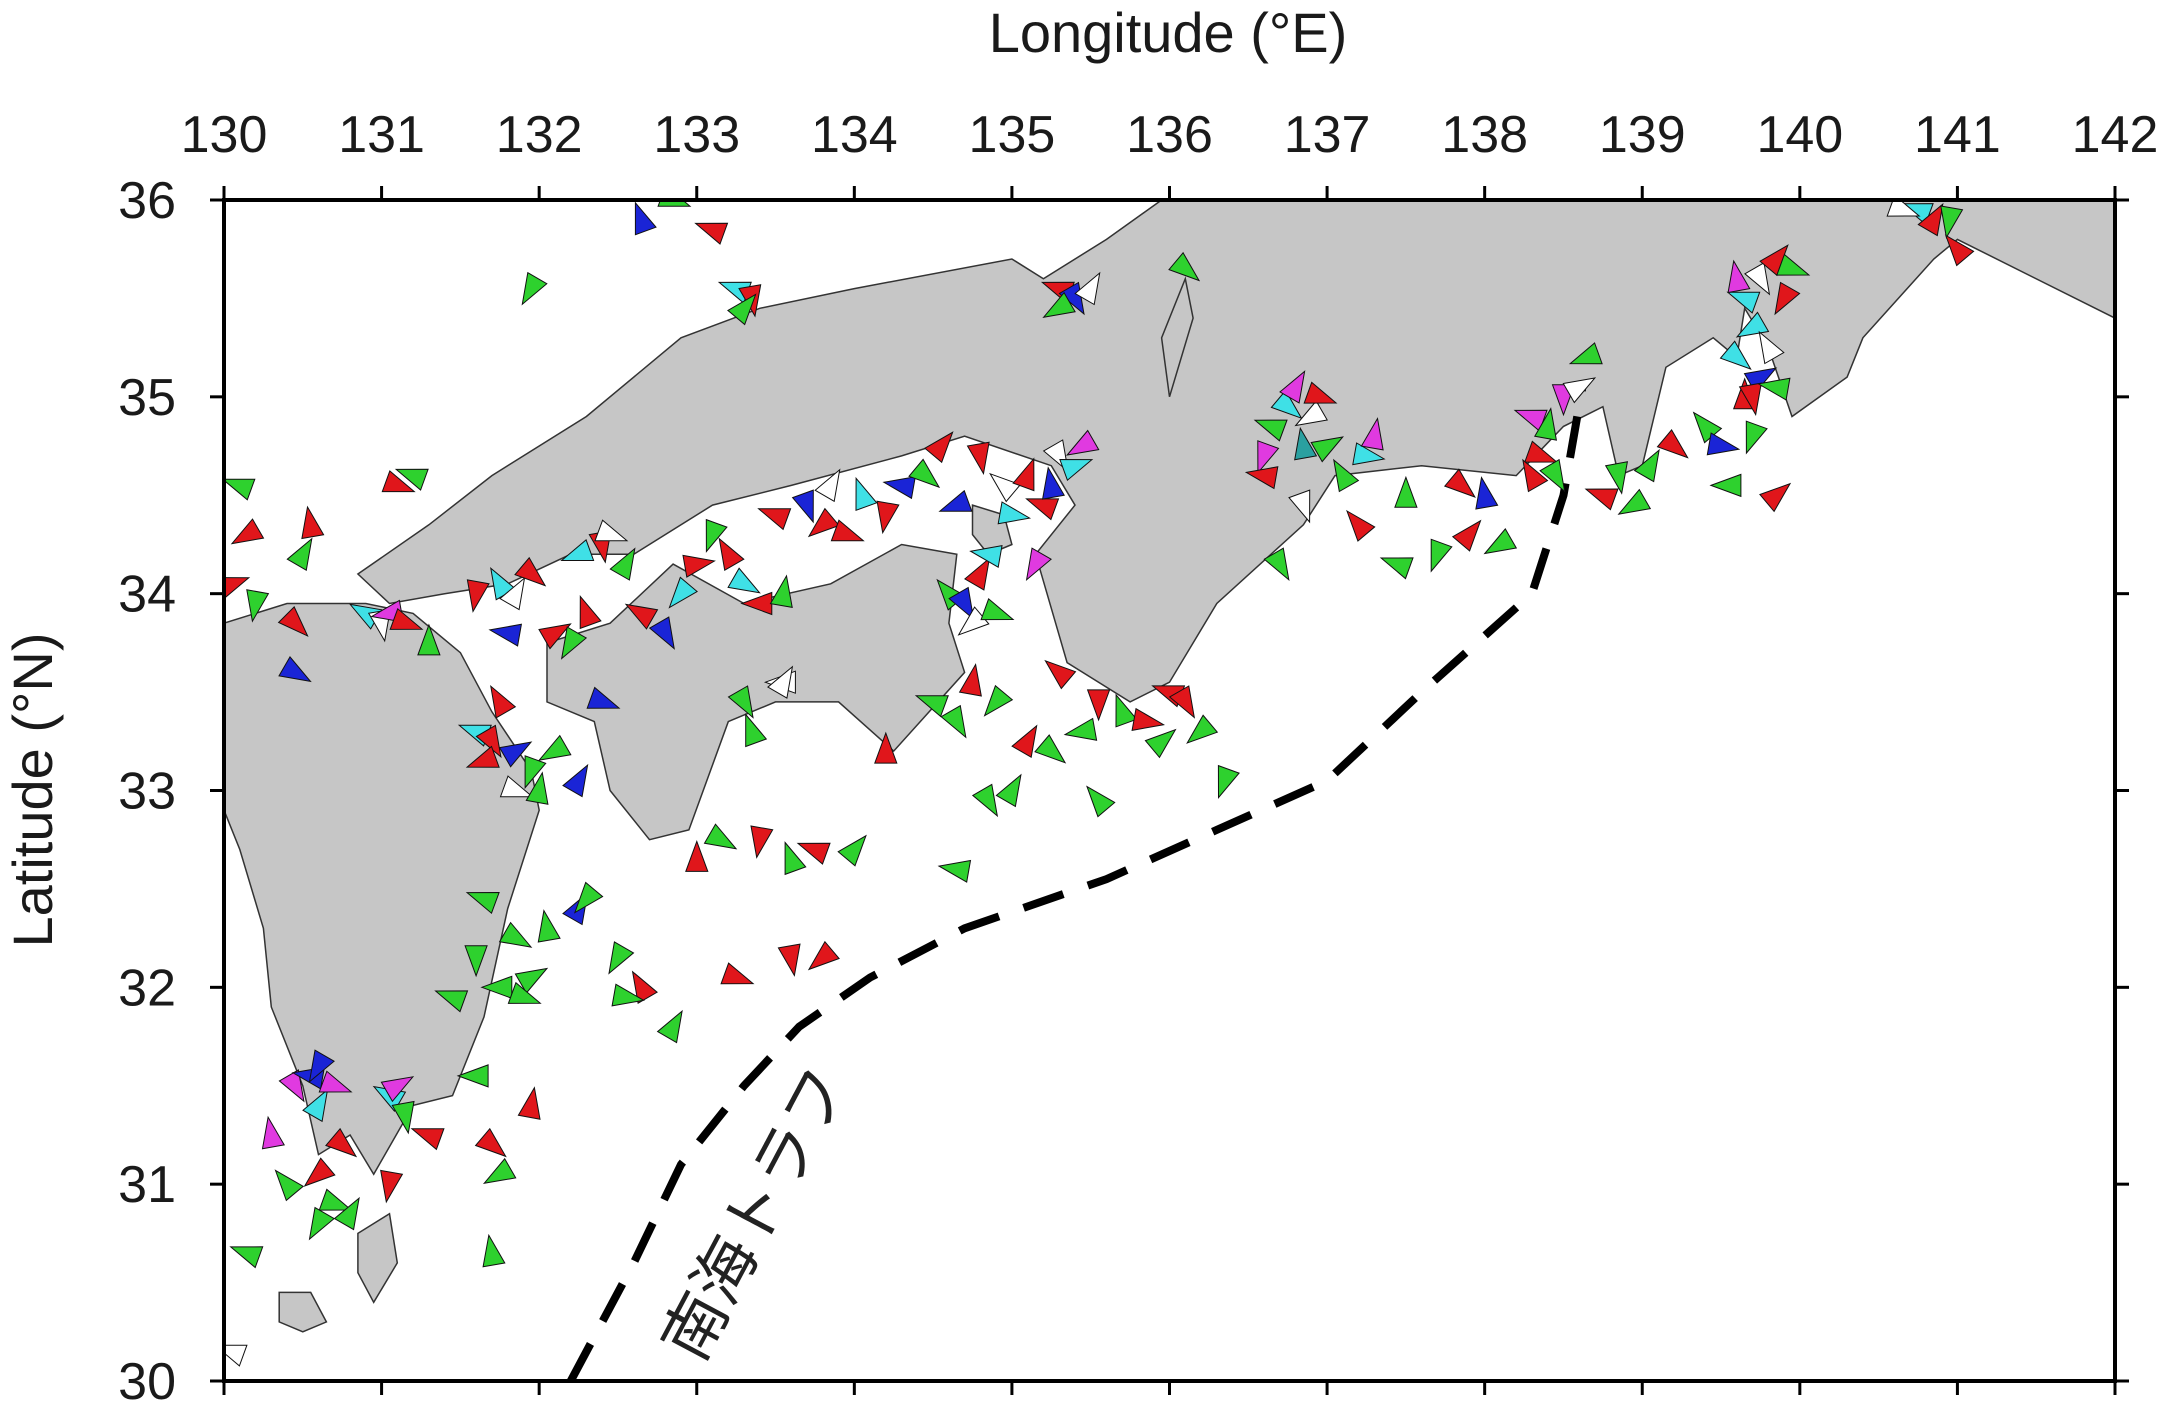  I want to click on x-tick-label: 140, so click(1799, 135).